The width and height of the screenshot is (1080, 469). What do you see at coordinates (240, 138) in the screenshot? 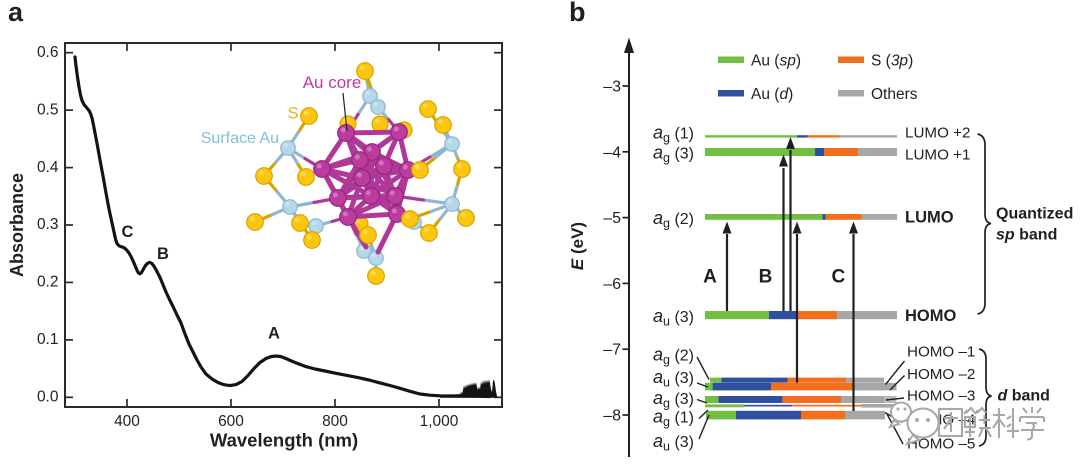
I see `svg-text: Surface Au` at bounding box center [240, 138].